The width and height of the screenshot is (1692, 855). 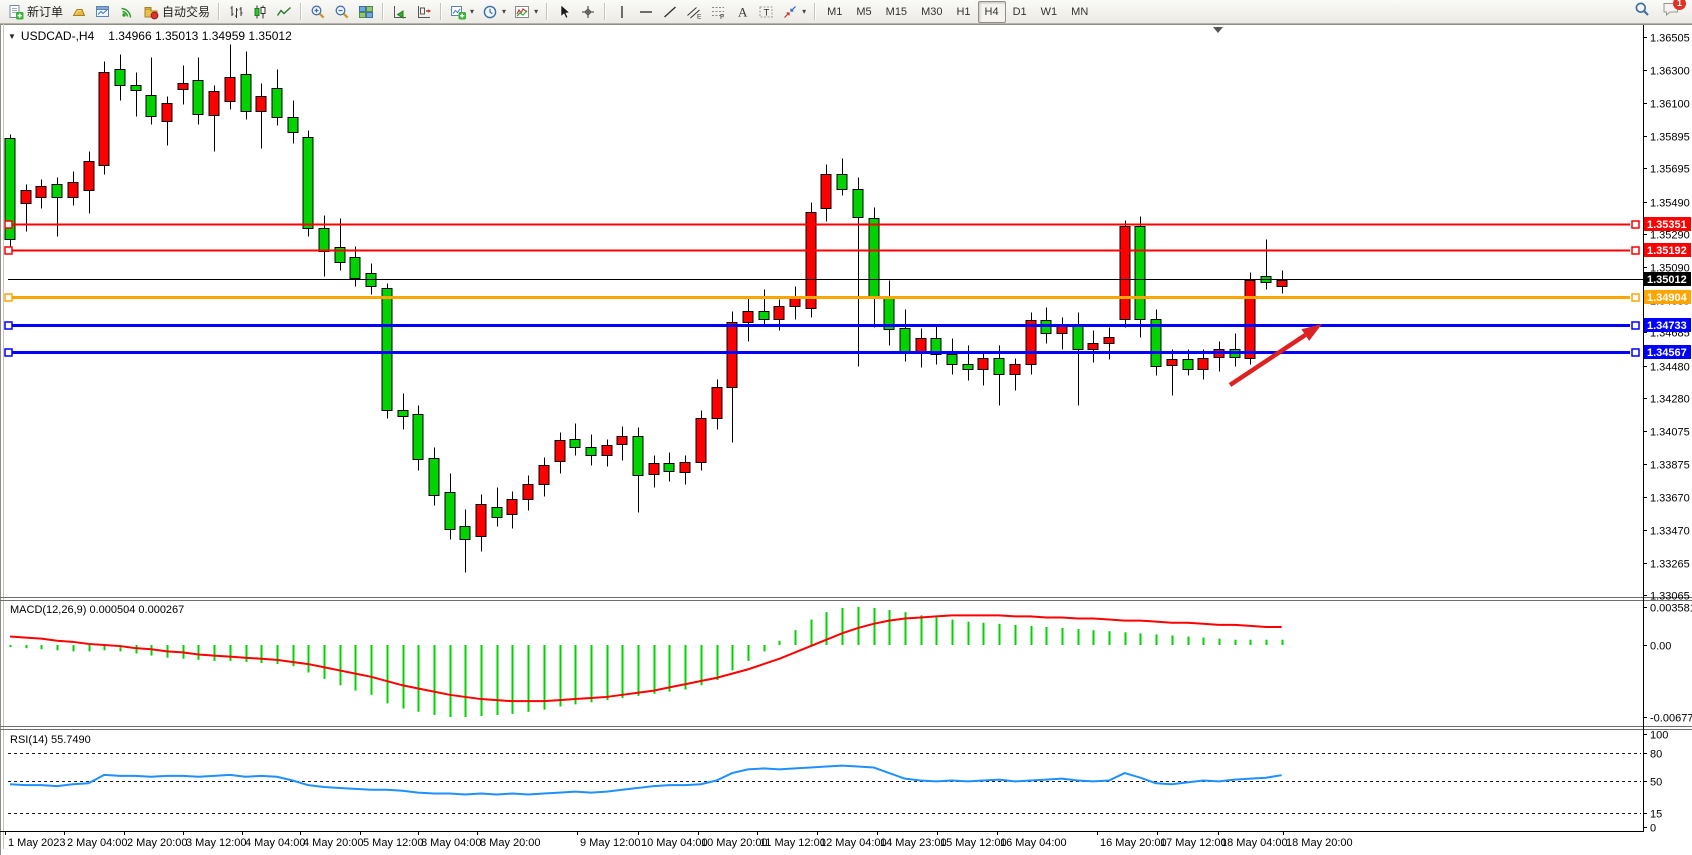 What do you see at coordinates (366, 12) in the screenshot?
I see `tile-windows-button` at bounding box center [366, 12].